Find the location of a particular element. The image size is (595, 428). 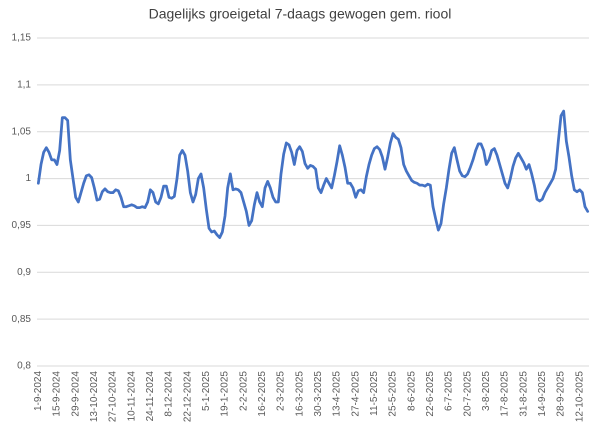

x-tick-label: 14-9-2025 is located at coordinates (542, 394).